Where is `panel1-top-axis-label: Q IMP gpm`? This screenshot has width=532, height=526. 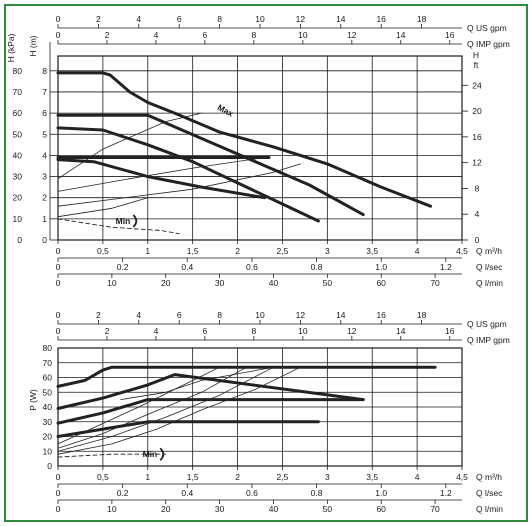 panel1-top-axis-label: Q IMP gpm is located at coordinates (488, 44).